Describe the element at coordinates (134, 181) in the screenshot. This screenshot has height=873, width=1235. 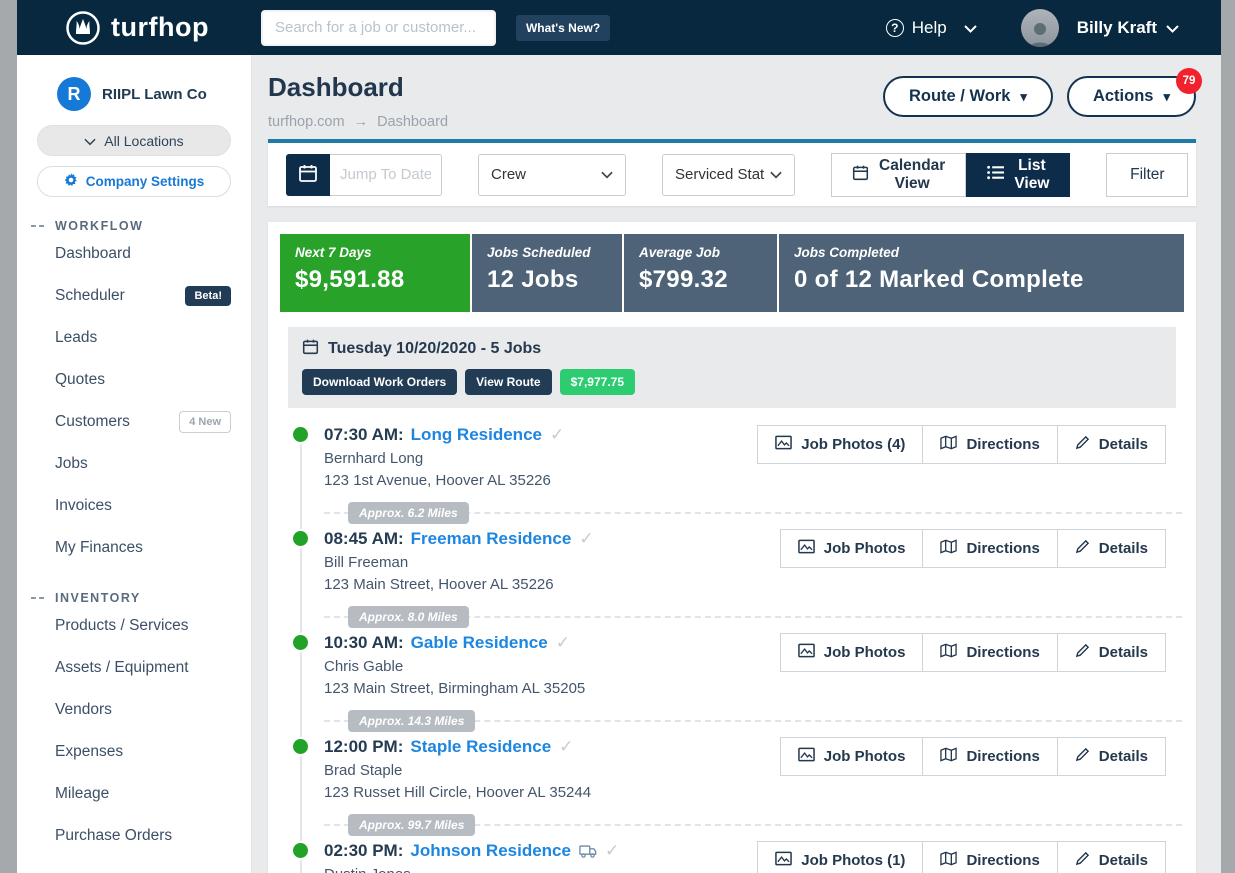
I see `company-settings-button: Company Settings` at that location.